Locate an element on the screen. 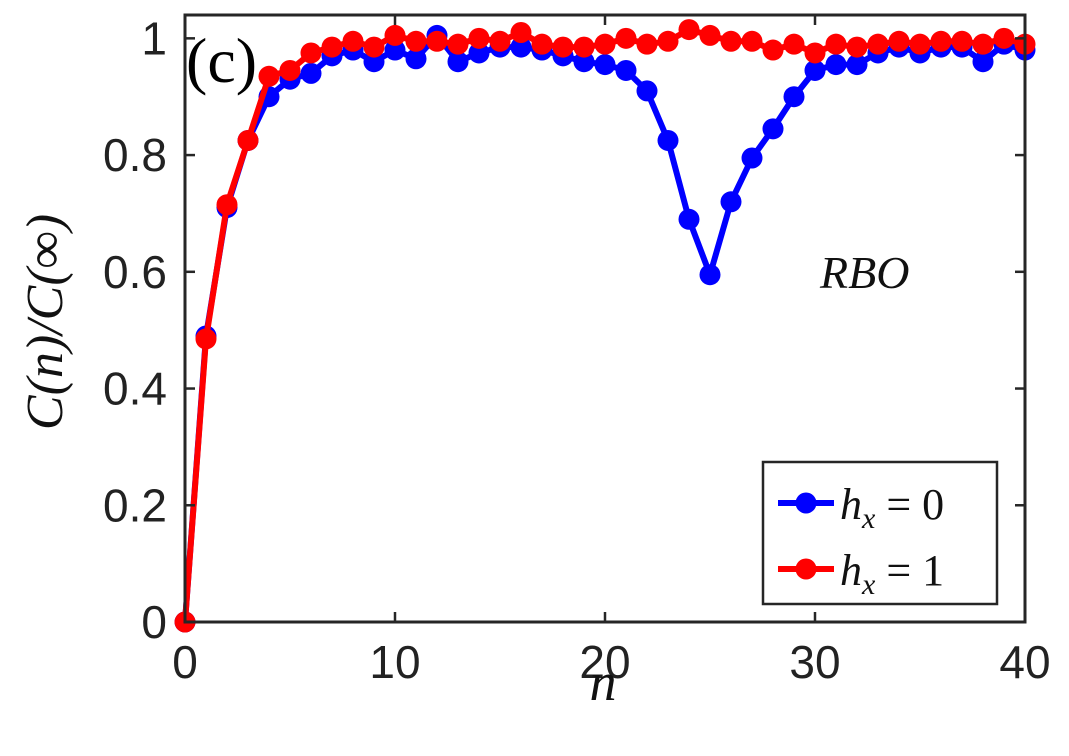 This screenshot has width=1069, height=756. x-tick-label: 40 is located at coordinates (1024, 662).